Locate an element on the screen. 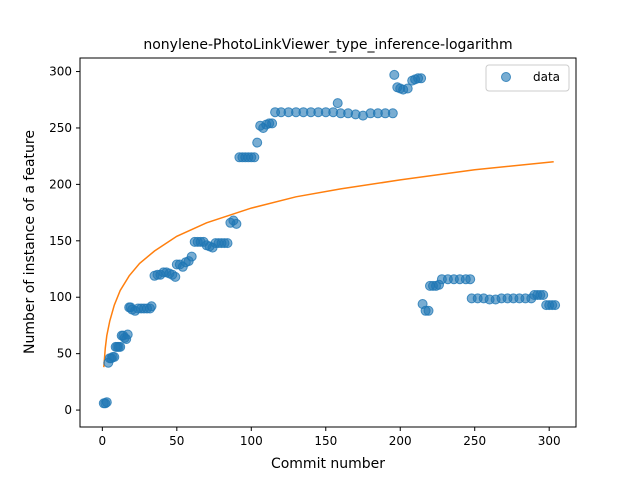  y-tick-label: 150 is located at coordinates (60, 241).